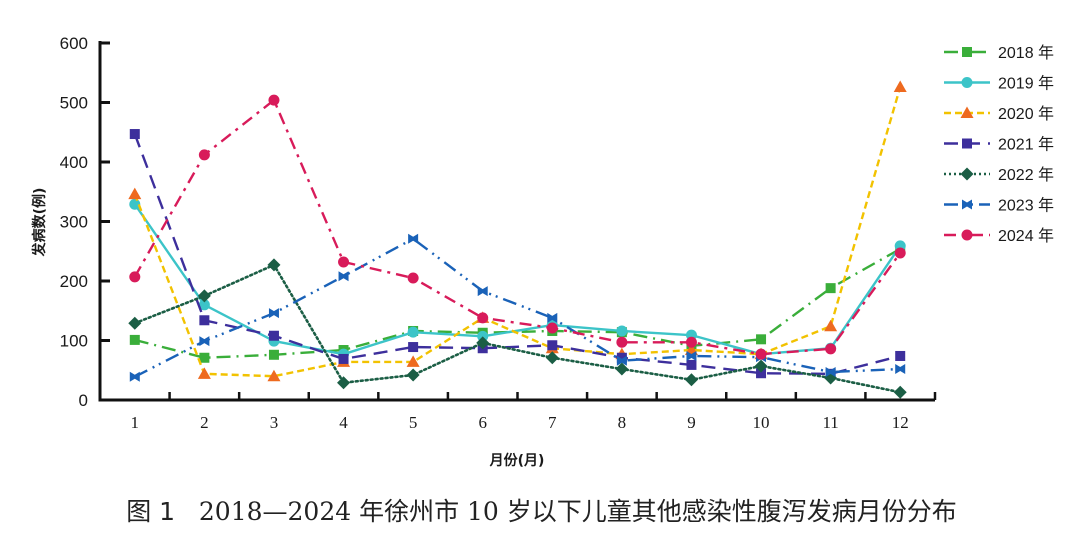 This screenshot has width=1083, height=544. Describe the element at coordinates (343, 422) in the screenshot. I see `x-tick-label: 4` at that location.